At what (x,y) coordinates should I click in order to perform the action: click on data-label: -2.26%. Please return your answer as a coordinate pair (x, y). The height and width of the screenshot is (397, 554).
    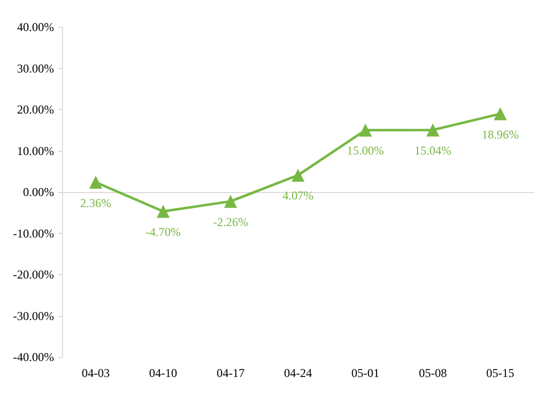
    Looking at the image, I should click on (230, 221).